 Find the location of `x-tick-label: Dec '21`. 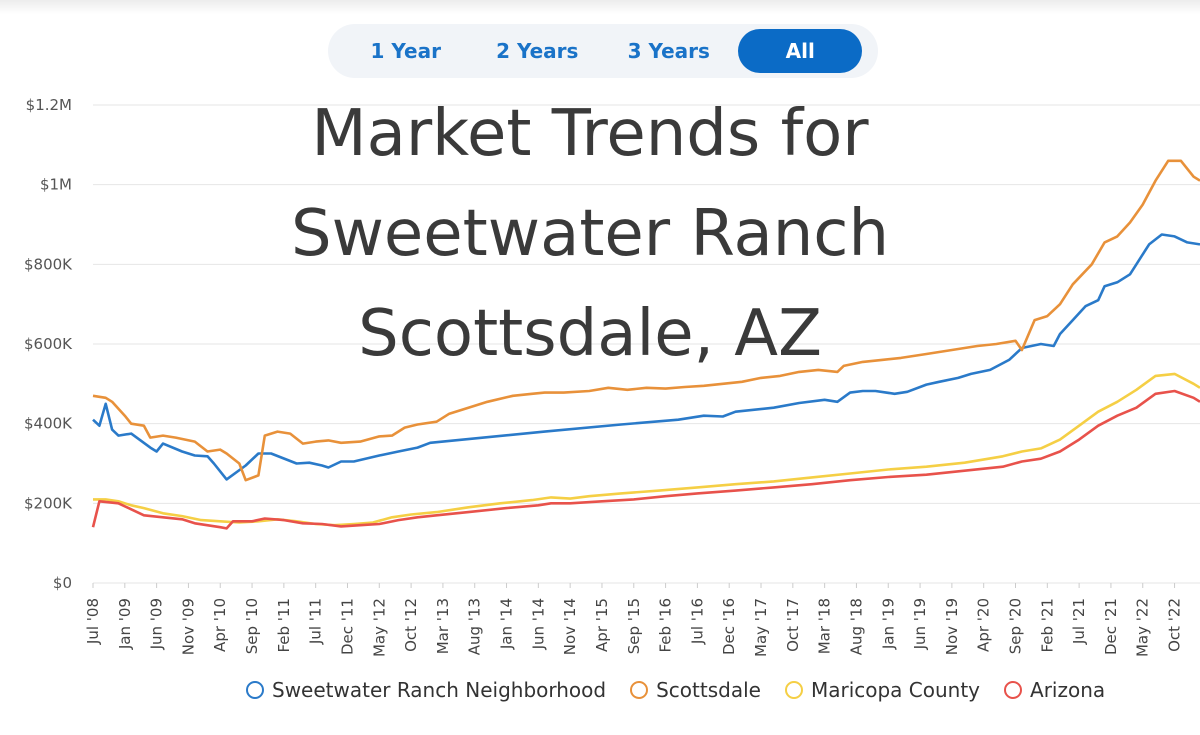

x-tick-label: Dec '21 is located at coordinates (1111, 626).